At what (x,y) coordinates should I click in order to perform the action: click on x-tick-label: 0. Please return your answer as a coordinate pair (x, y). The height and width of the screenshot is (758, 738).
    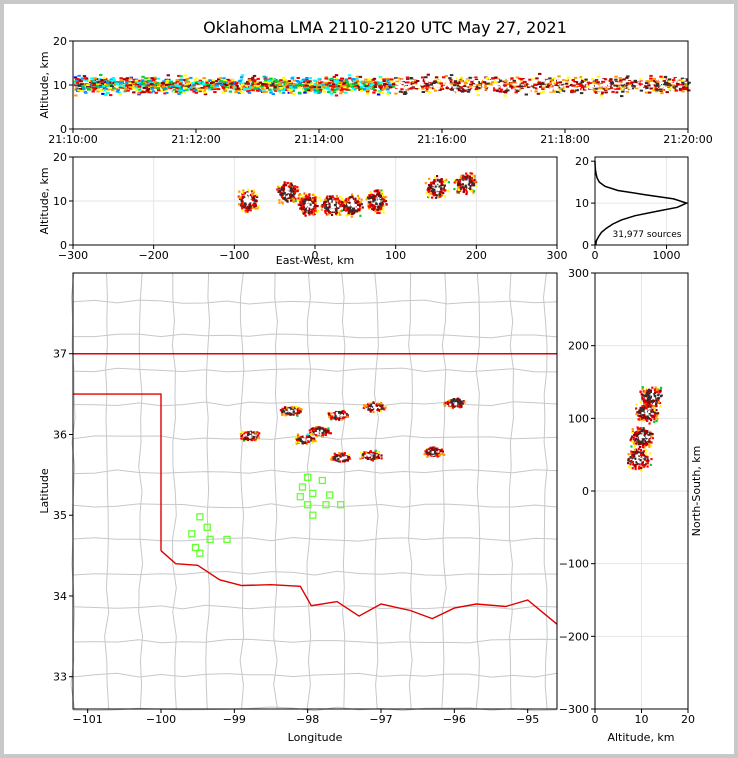
    Looking at the image, I should click on (315, 255).